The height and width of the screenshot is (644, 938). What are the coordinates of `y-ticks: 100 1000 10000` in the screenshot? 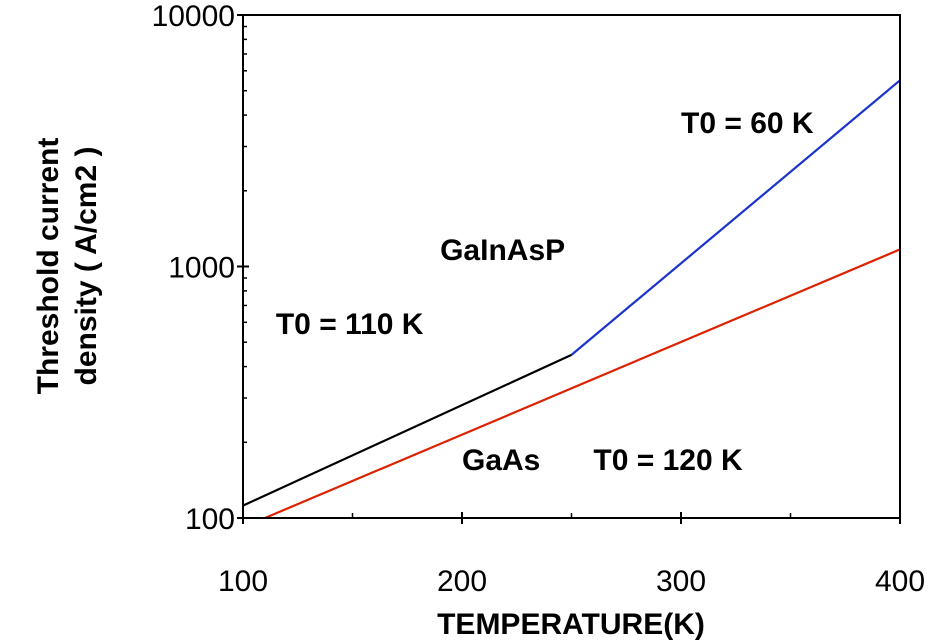 It's located at (200, 268).